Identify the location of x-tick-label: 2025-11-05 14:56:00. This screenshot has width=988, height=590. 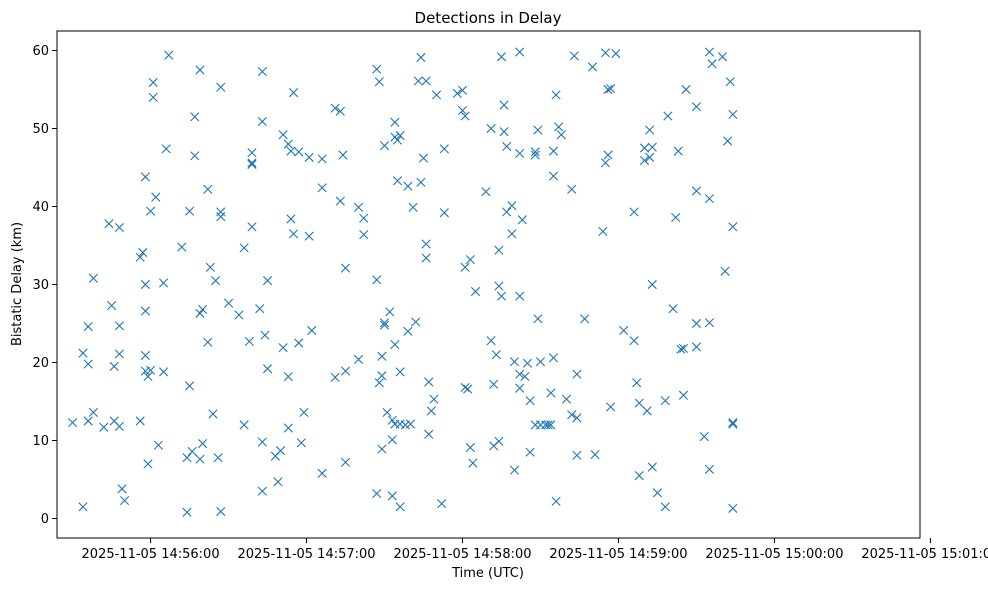
(151, 554).